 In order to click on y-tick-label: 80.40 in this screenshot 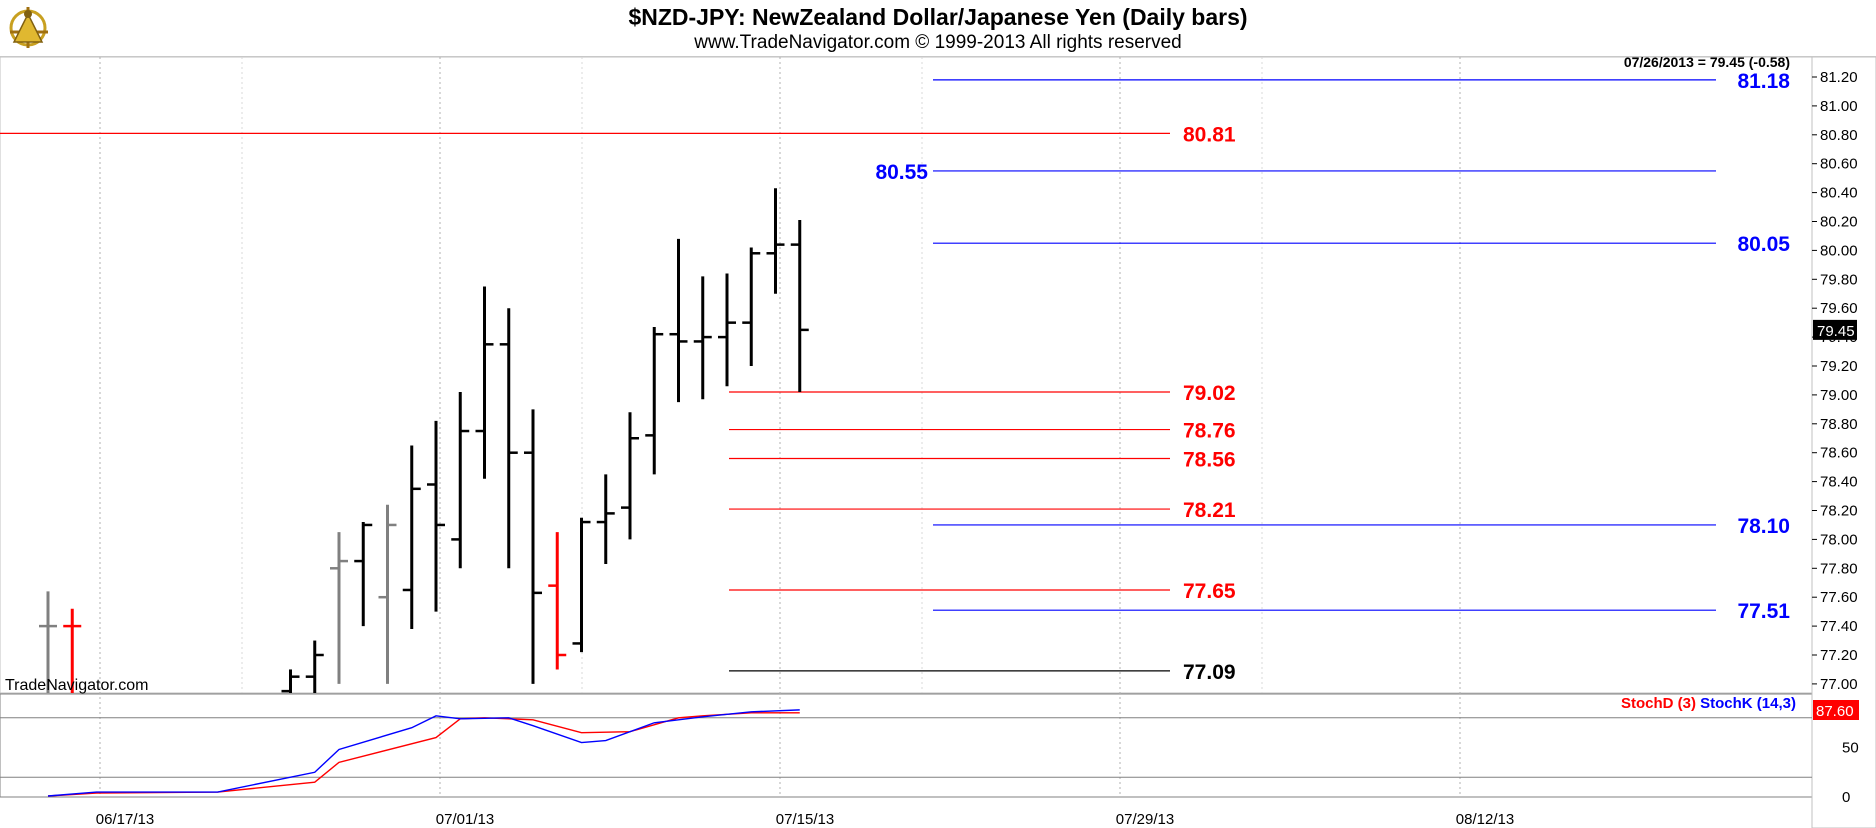, I will do `click(1839, 193)`.